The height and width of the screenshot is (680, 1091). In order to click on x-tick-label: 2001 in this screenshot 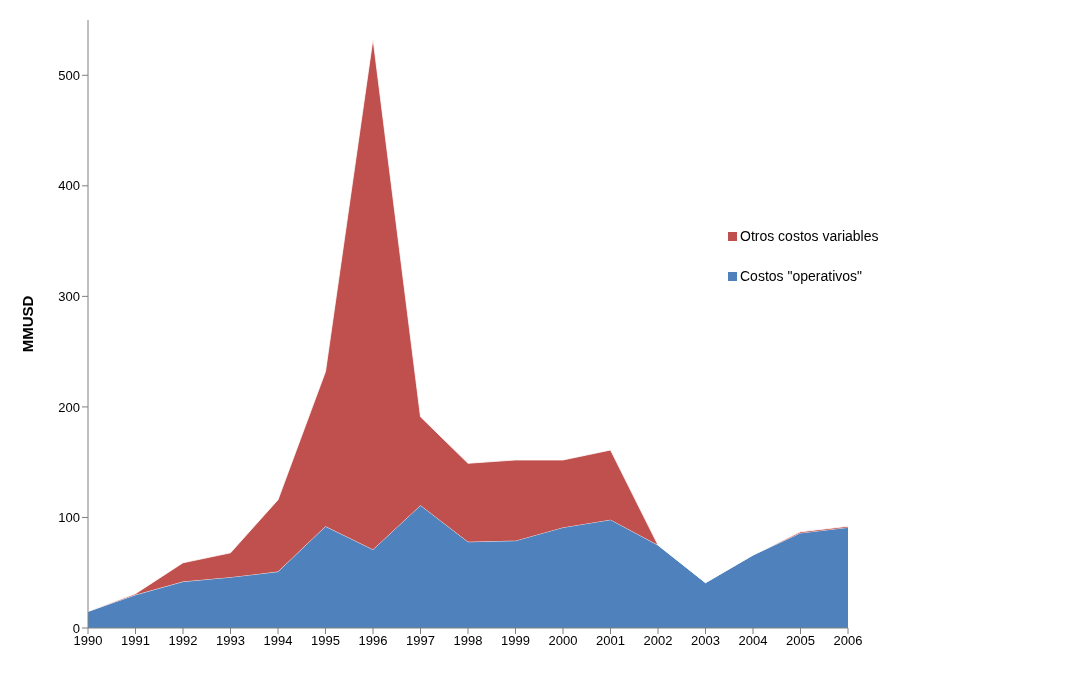, I will do `click(610, 641)`.